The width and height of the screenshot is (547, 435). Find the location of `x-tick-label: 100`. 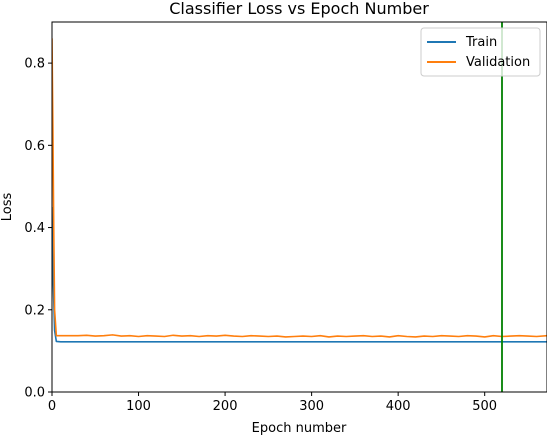

x-tick-label: 100 is located at coordinates (138, 406).